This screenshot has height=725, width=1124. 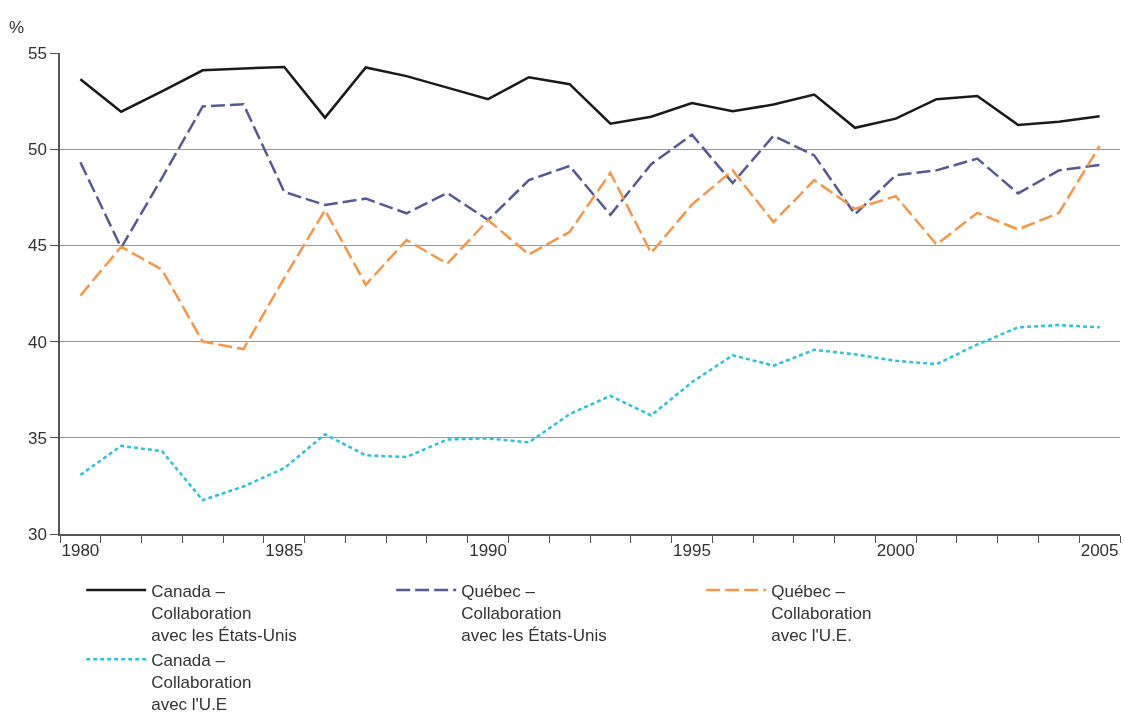 I want to click on x-tick-label: 2005, so click(x=1099, y=551).